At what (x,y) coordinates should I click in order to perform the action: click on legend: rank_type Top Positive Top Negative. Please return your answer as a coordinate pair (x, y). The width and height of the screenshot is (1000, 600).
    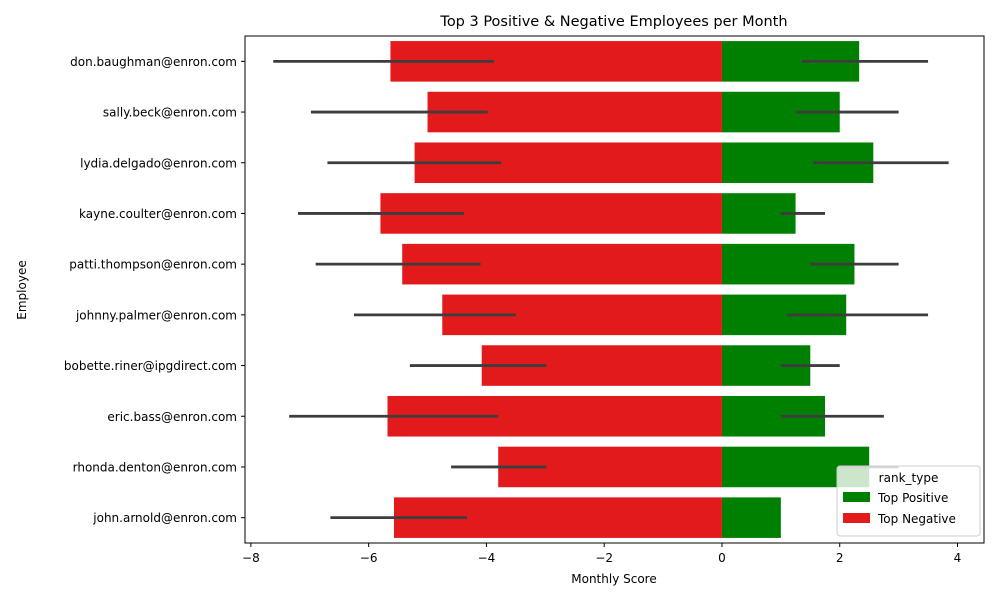
    Looking at the image, I should click on (908, 501).